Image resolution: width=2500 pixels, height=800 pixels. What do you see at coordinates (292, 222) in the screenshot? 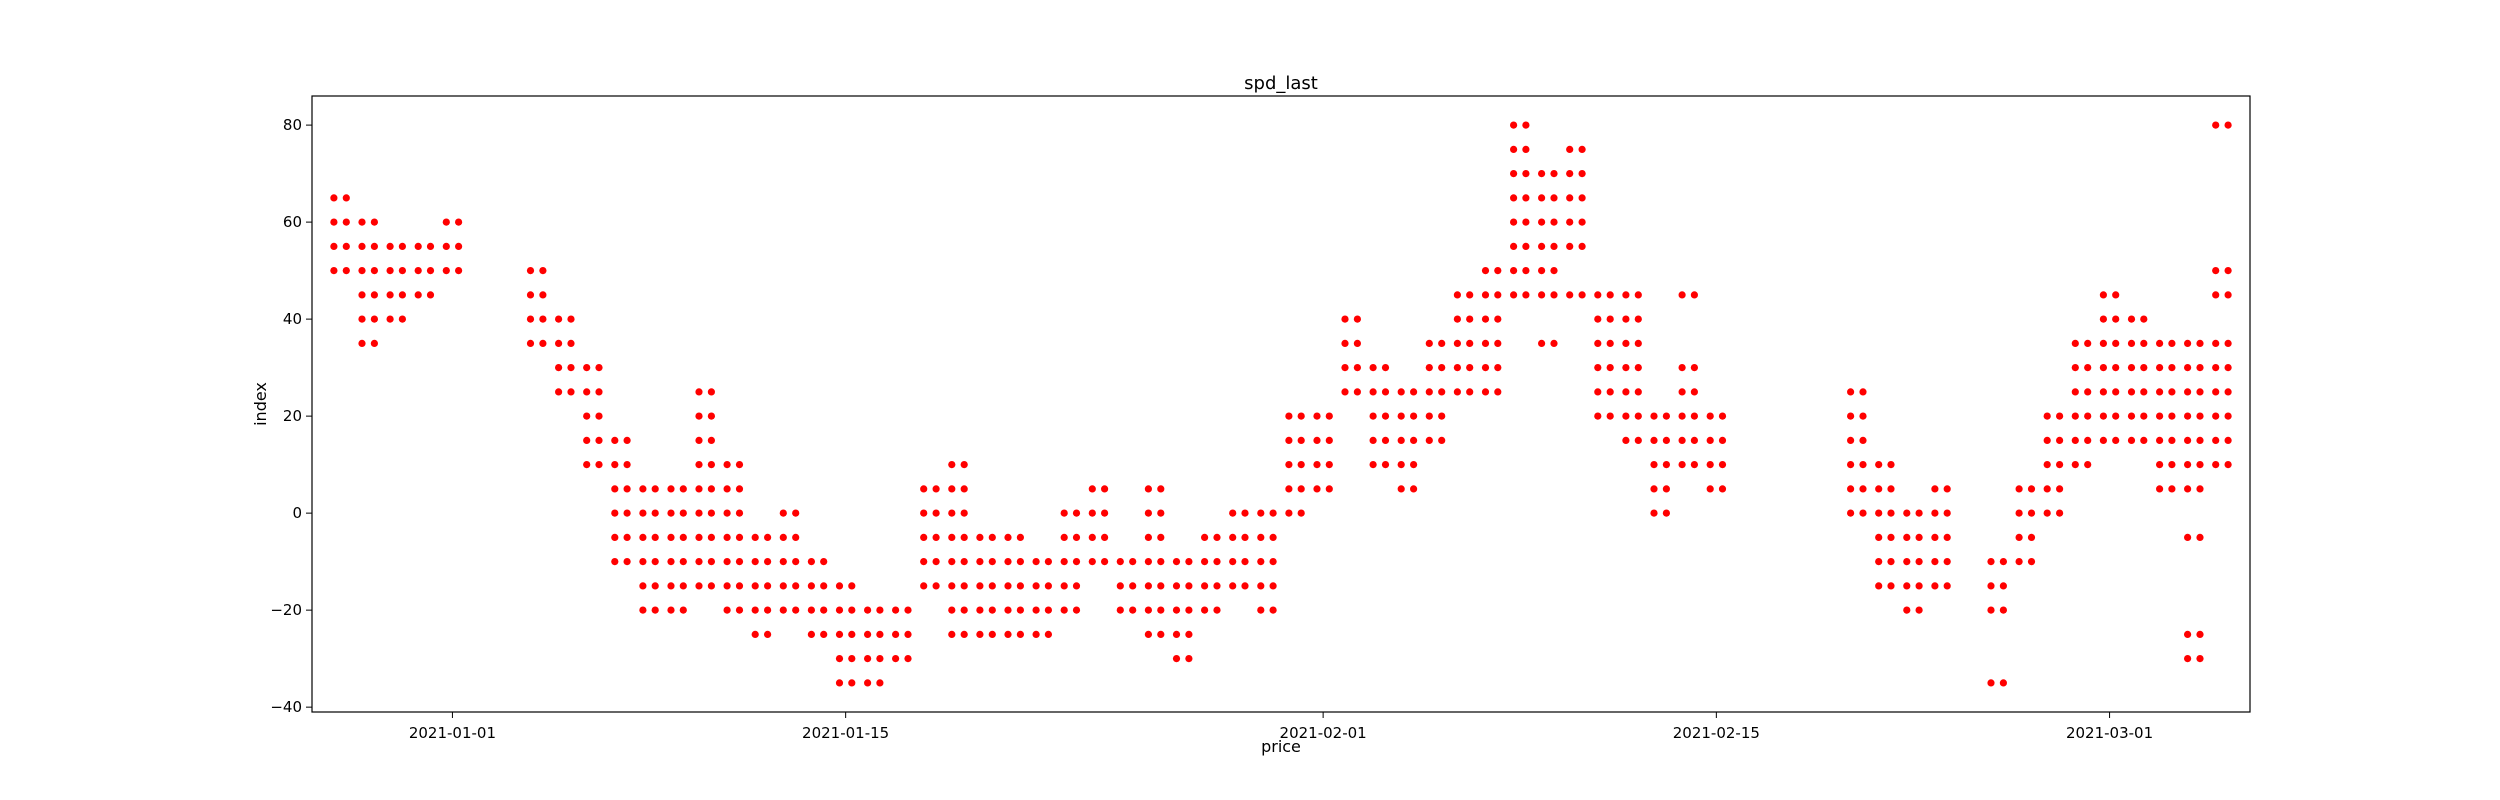
I see `y-tick-label: 60` at bounding box center [292, 222].